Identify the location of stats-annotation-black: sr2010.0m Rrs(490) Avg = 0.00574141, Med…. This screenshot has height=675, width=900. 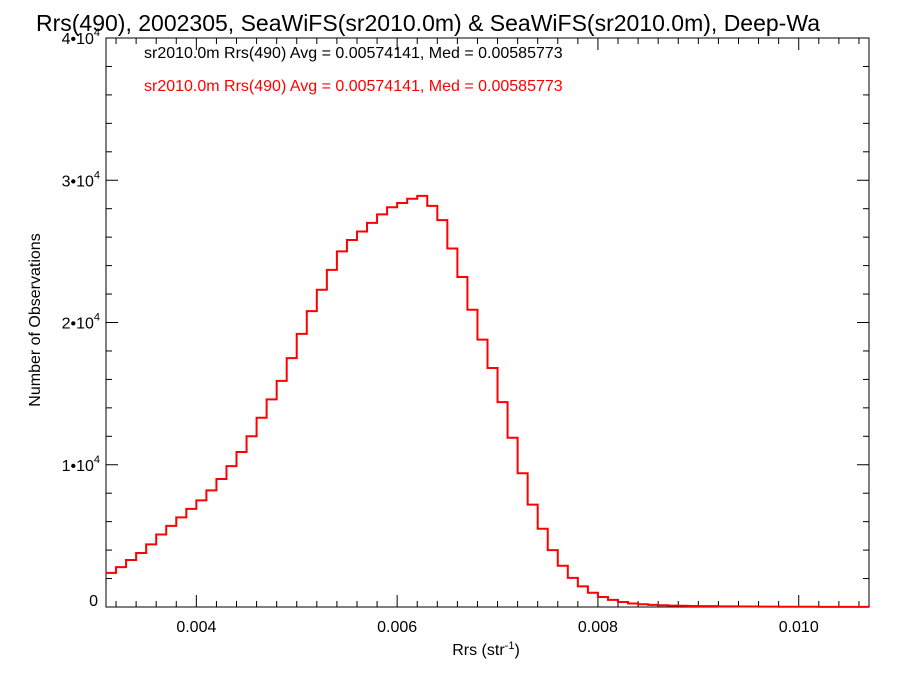
(353, 53).